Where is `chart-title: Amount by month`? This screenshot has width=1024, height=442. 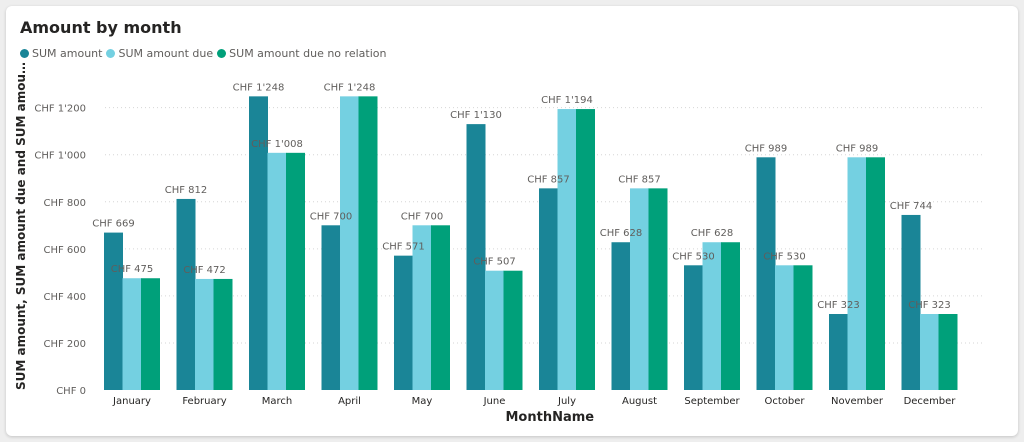
chart-title: Amount by month is located at coordinates (101, 27).